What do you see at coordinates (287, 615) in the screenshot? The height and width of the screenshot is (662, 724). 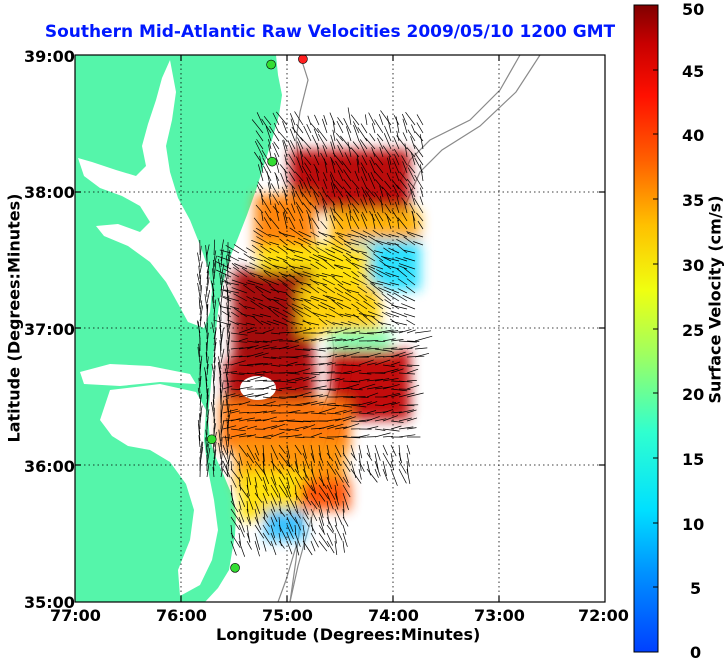 I see `x-tick-75: 75:00` at bounding box center [287, 615].